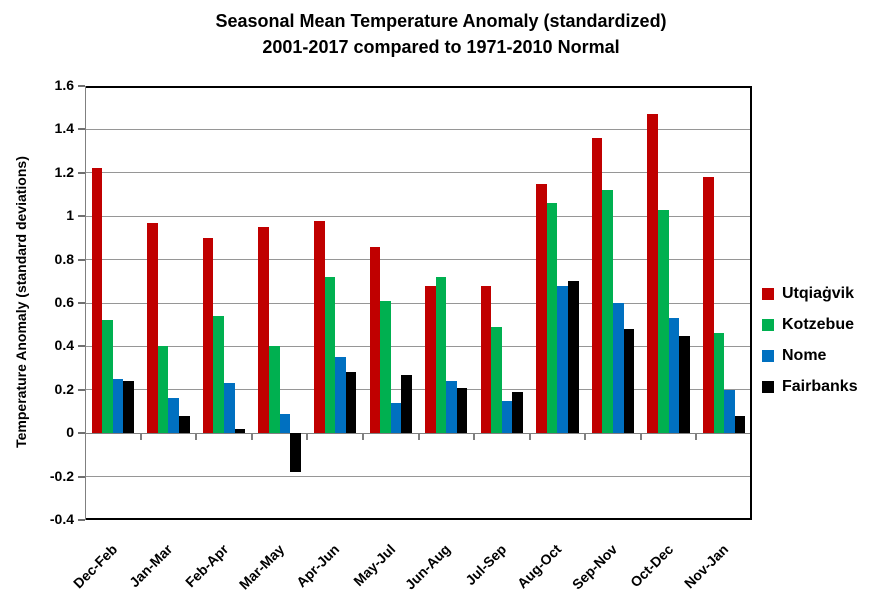 This screenshot has height=608, width=882. I want to click on bar-fairbanks-oct-dec, so click(684, 384).